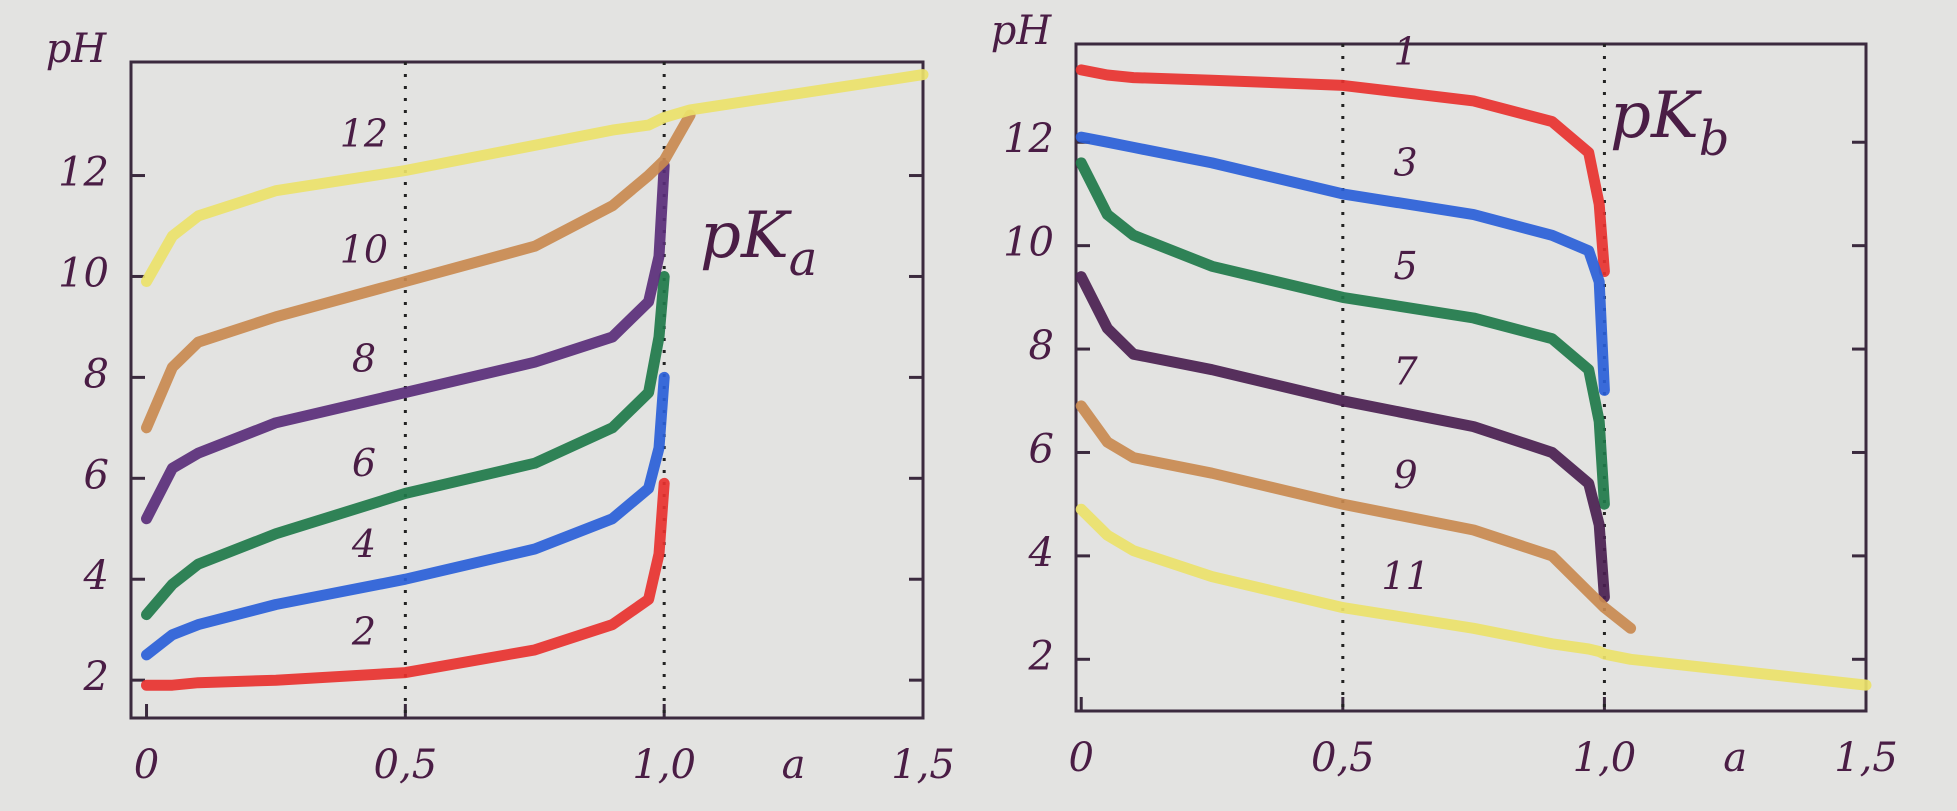 Image resolution: width=1957 pixels, height=811 pixels. Describe the element at coordinates (364, 359) in the screenshot. I see `series-label: 8` at that location.